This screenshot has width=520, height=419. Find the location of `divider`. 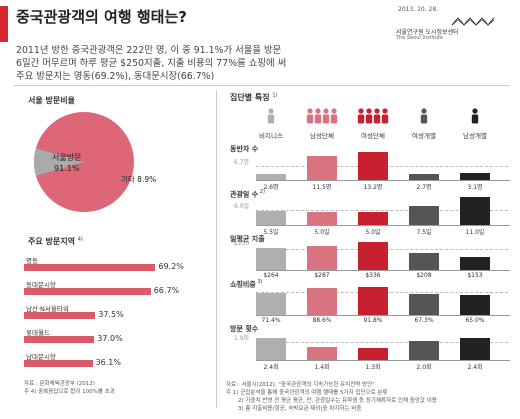

divider is located at coordinates (262, 85).